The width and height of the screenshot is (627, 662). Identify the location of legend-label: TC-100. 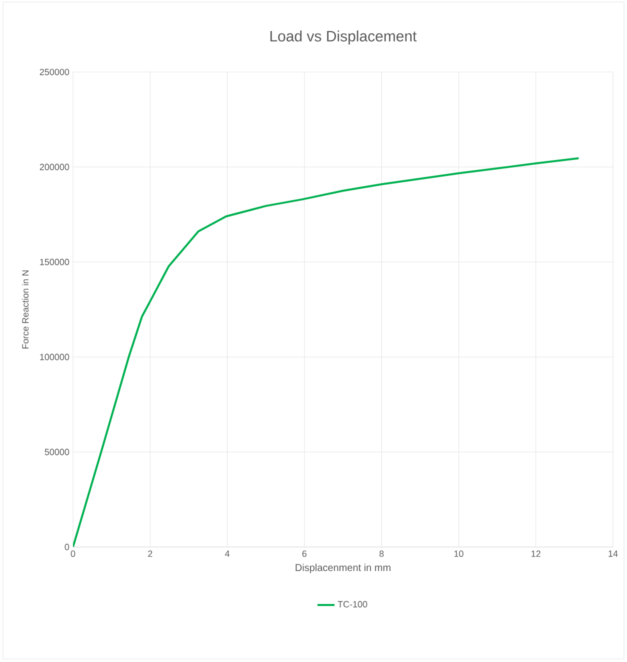
(353, 604).